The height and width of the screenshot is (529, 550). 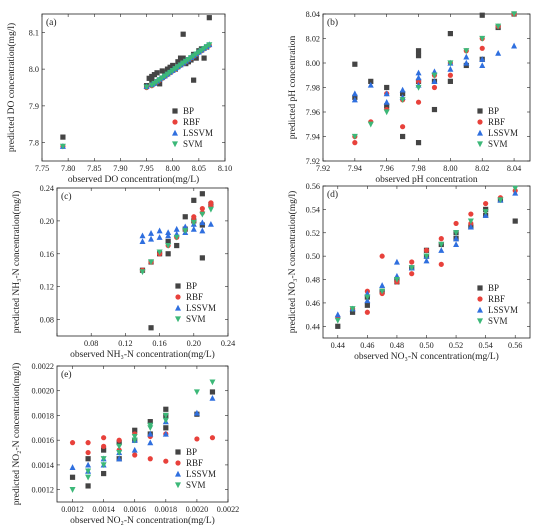 I want to click on x-tick-label: 0.16, so click(x=159, y=343).